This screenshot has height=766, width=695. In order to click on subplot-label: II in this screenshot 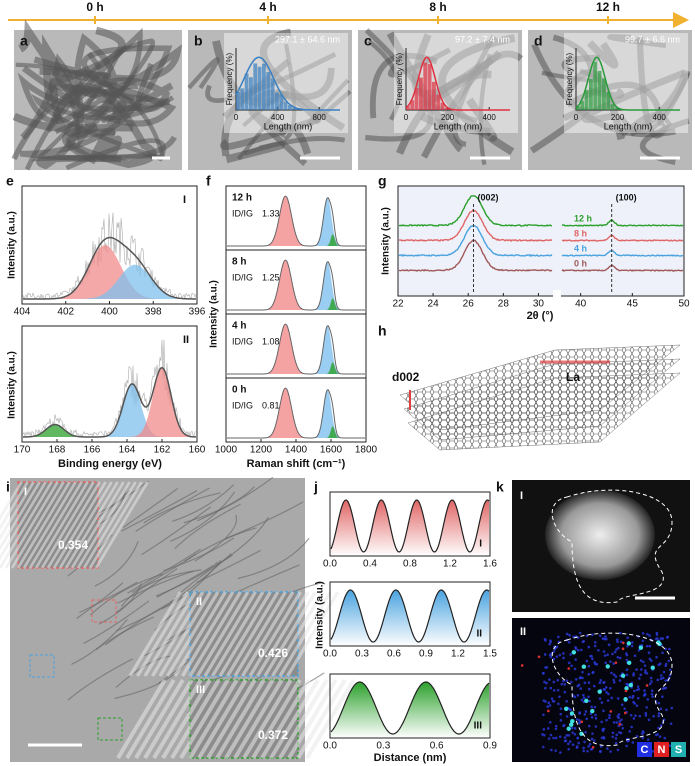, I will do `click(479, 634)`.